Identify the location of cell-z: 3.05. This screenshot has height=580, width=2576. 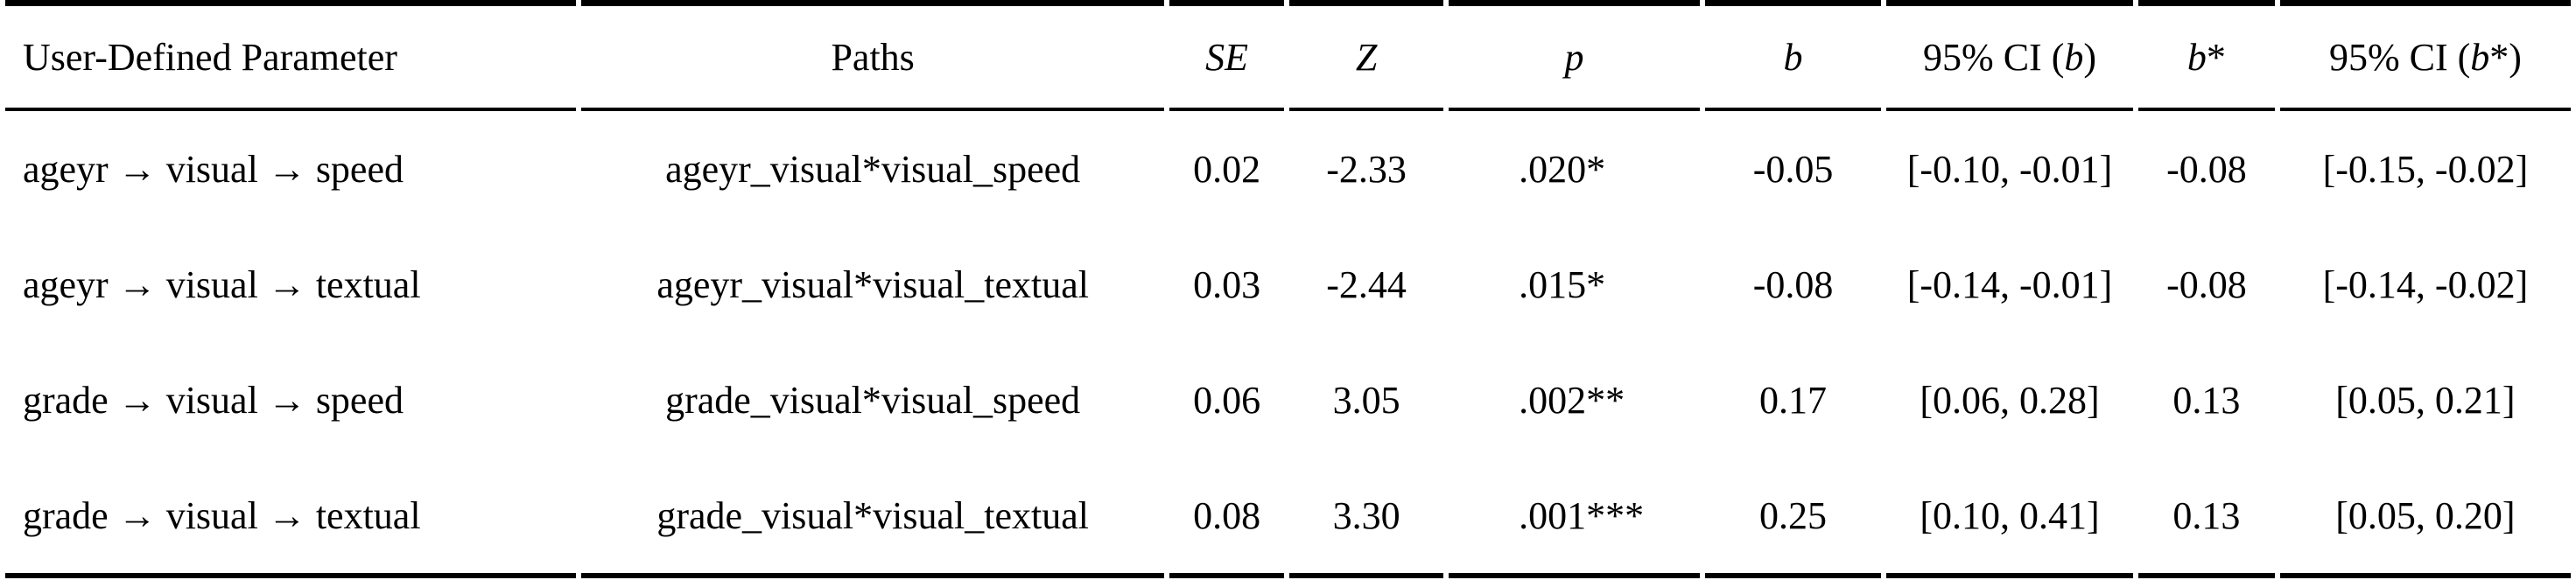
(1366, 400).